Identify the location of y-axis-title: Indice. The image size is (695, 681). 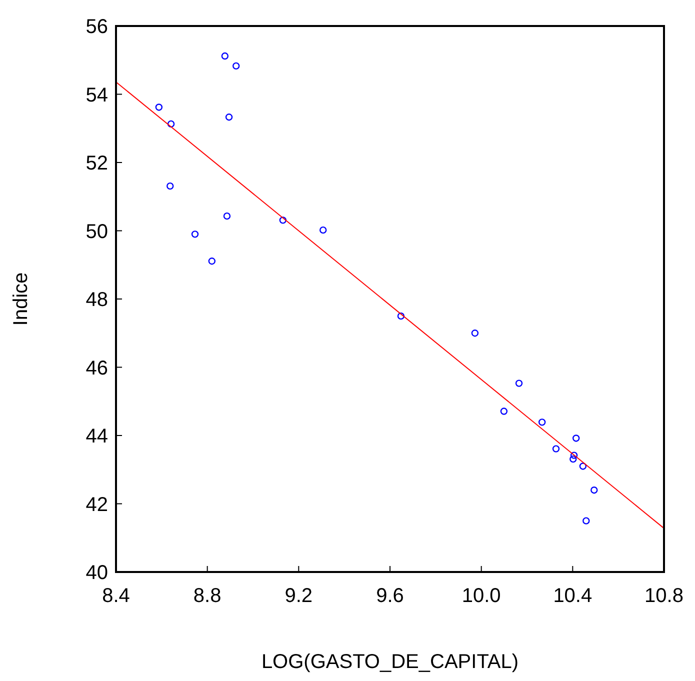
(21, 299).